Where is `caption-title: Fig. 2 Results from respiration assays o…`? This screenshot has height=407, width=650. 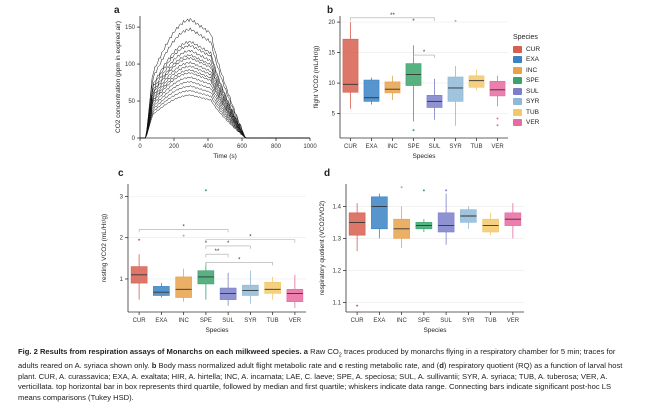
caption-title: Fig. 2 Results from respiration assays o… is located at coordinates (160, 351).